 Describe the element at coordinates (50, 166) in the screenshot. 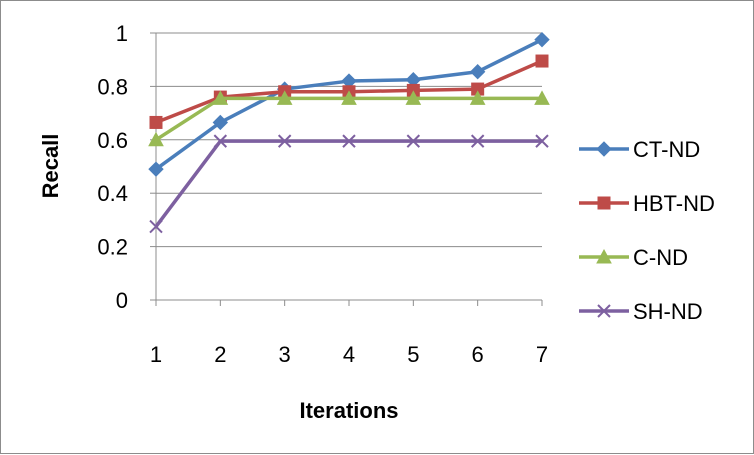

I see `y-axis-title: Recall` at that location.